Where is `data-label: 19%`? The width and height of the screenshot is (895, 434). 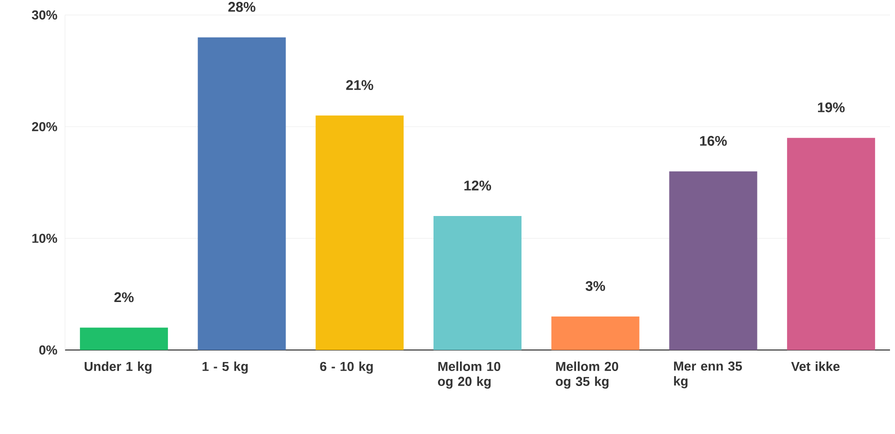 data-label: 19% is located at coordinates (831, 107).